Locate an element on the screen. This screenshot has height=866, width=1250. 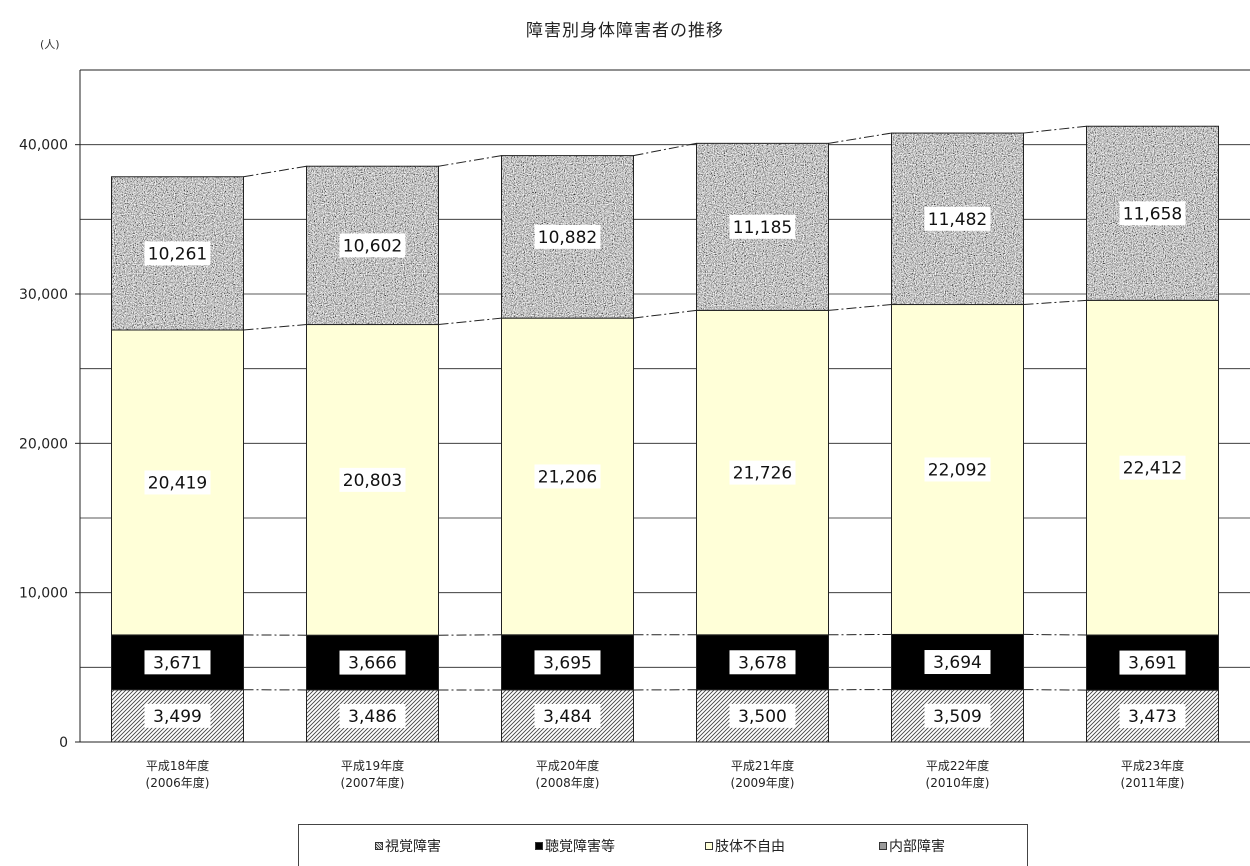
data-label: 3,666 is located at coordinates (372, 664).